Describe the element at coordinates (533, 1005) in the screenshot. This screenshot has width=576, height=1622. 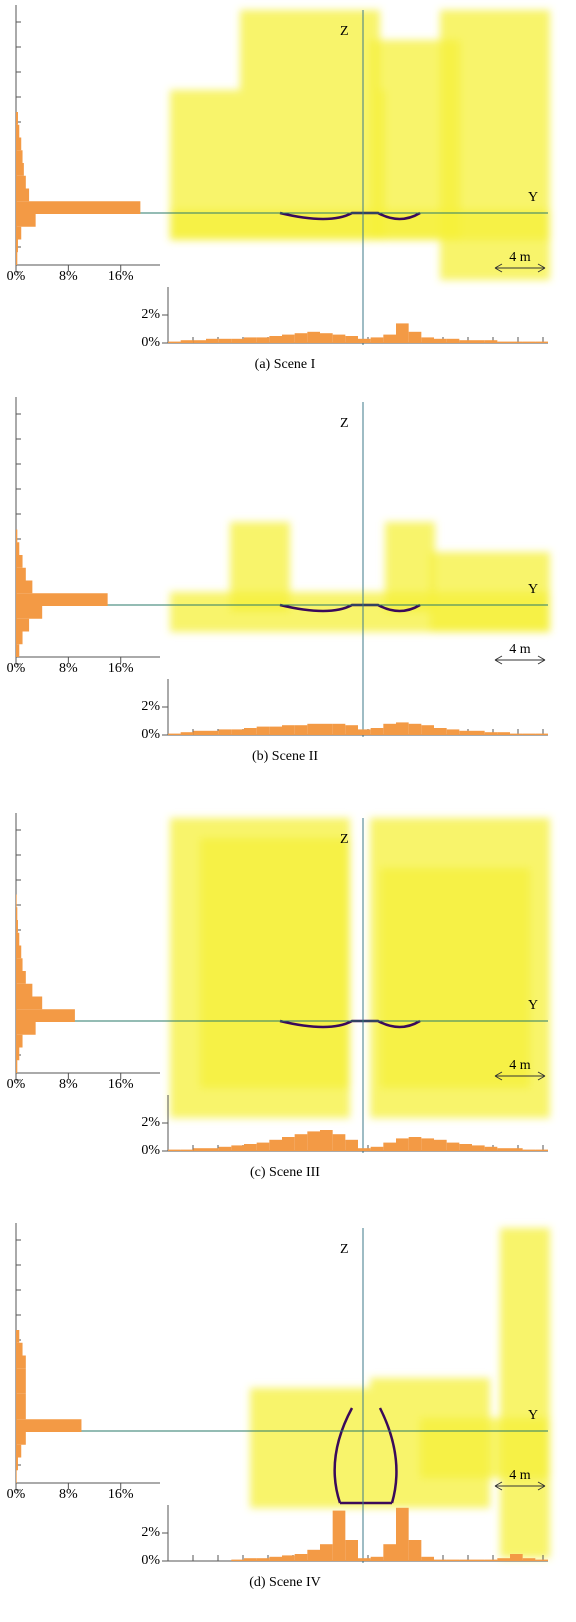
I see `y-label: Y` at that location.